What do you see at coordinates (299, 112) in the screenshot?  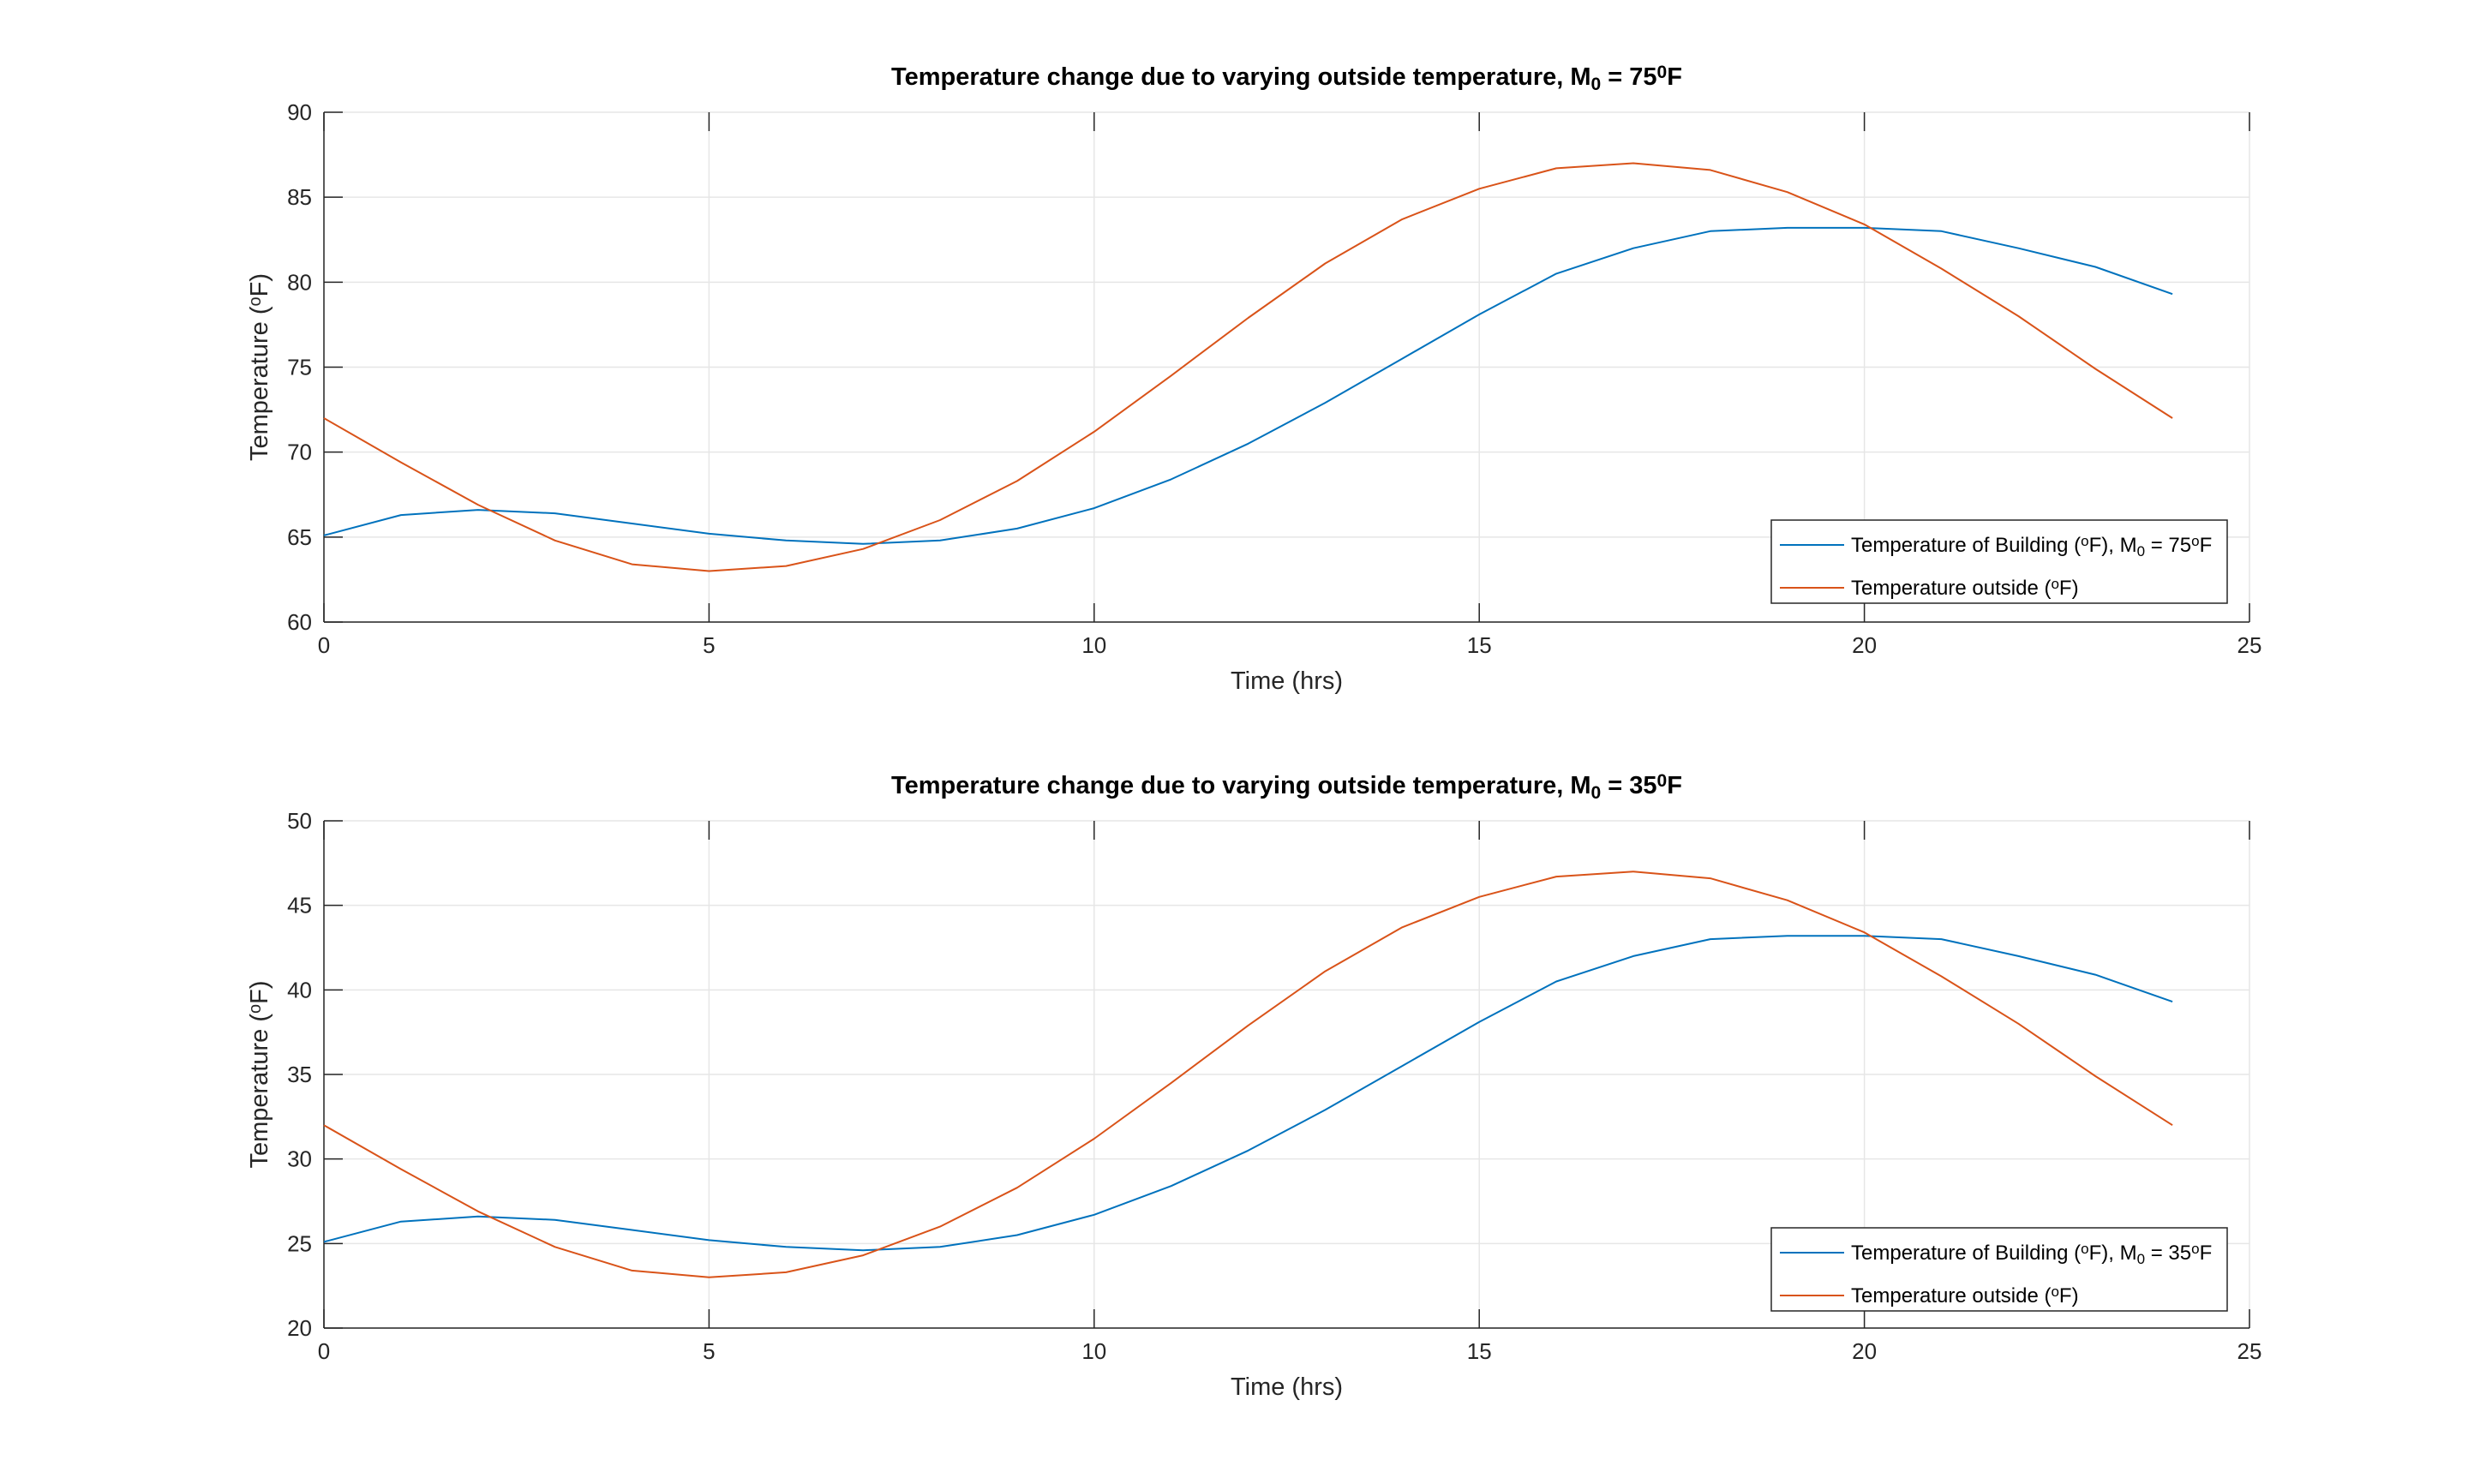 I see `y-tick-label: 90` at bounding box center [299, 112].